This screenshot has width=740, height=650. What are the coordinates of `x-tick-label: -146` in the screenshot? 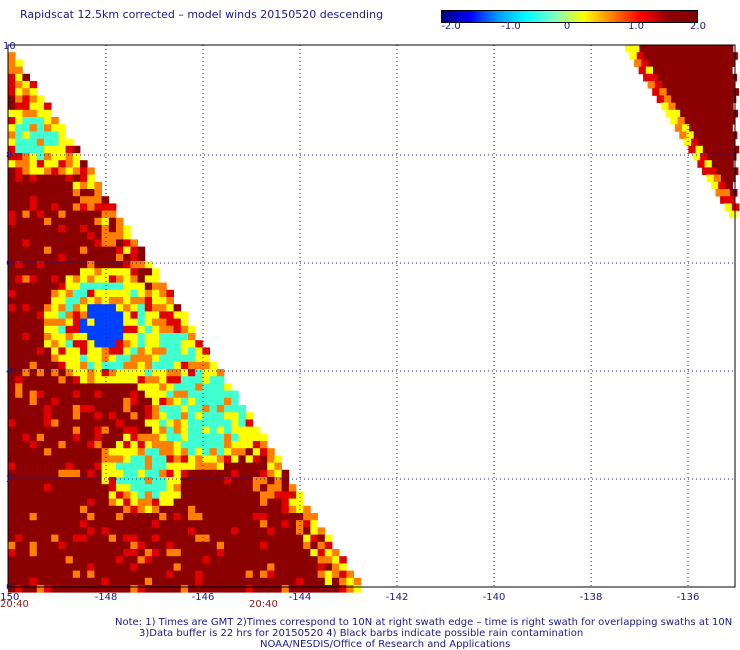 It's located at (203, 597).